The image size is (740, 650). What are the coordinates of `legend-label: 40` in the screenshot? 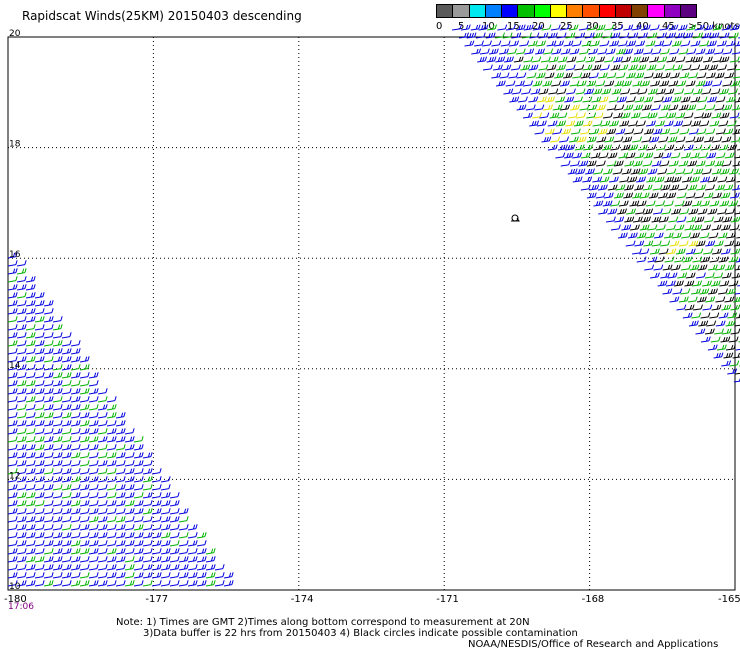 It's located at (642, 26).